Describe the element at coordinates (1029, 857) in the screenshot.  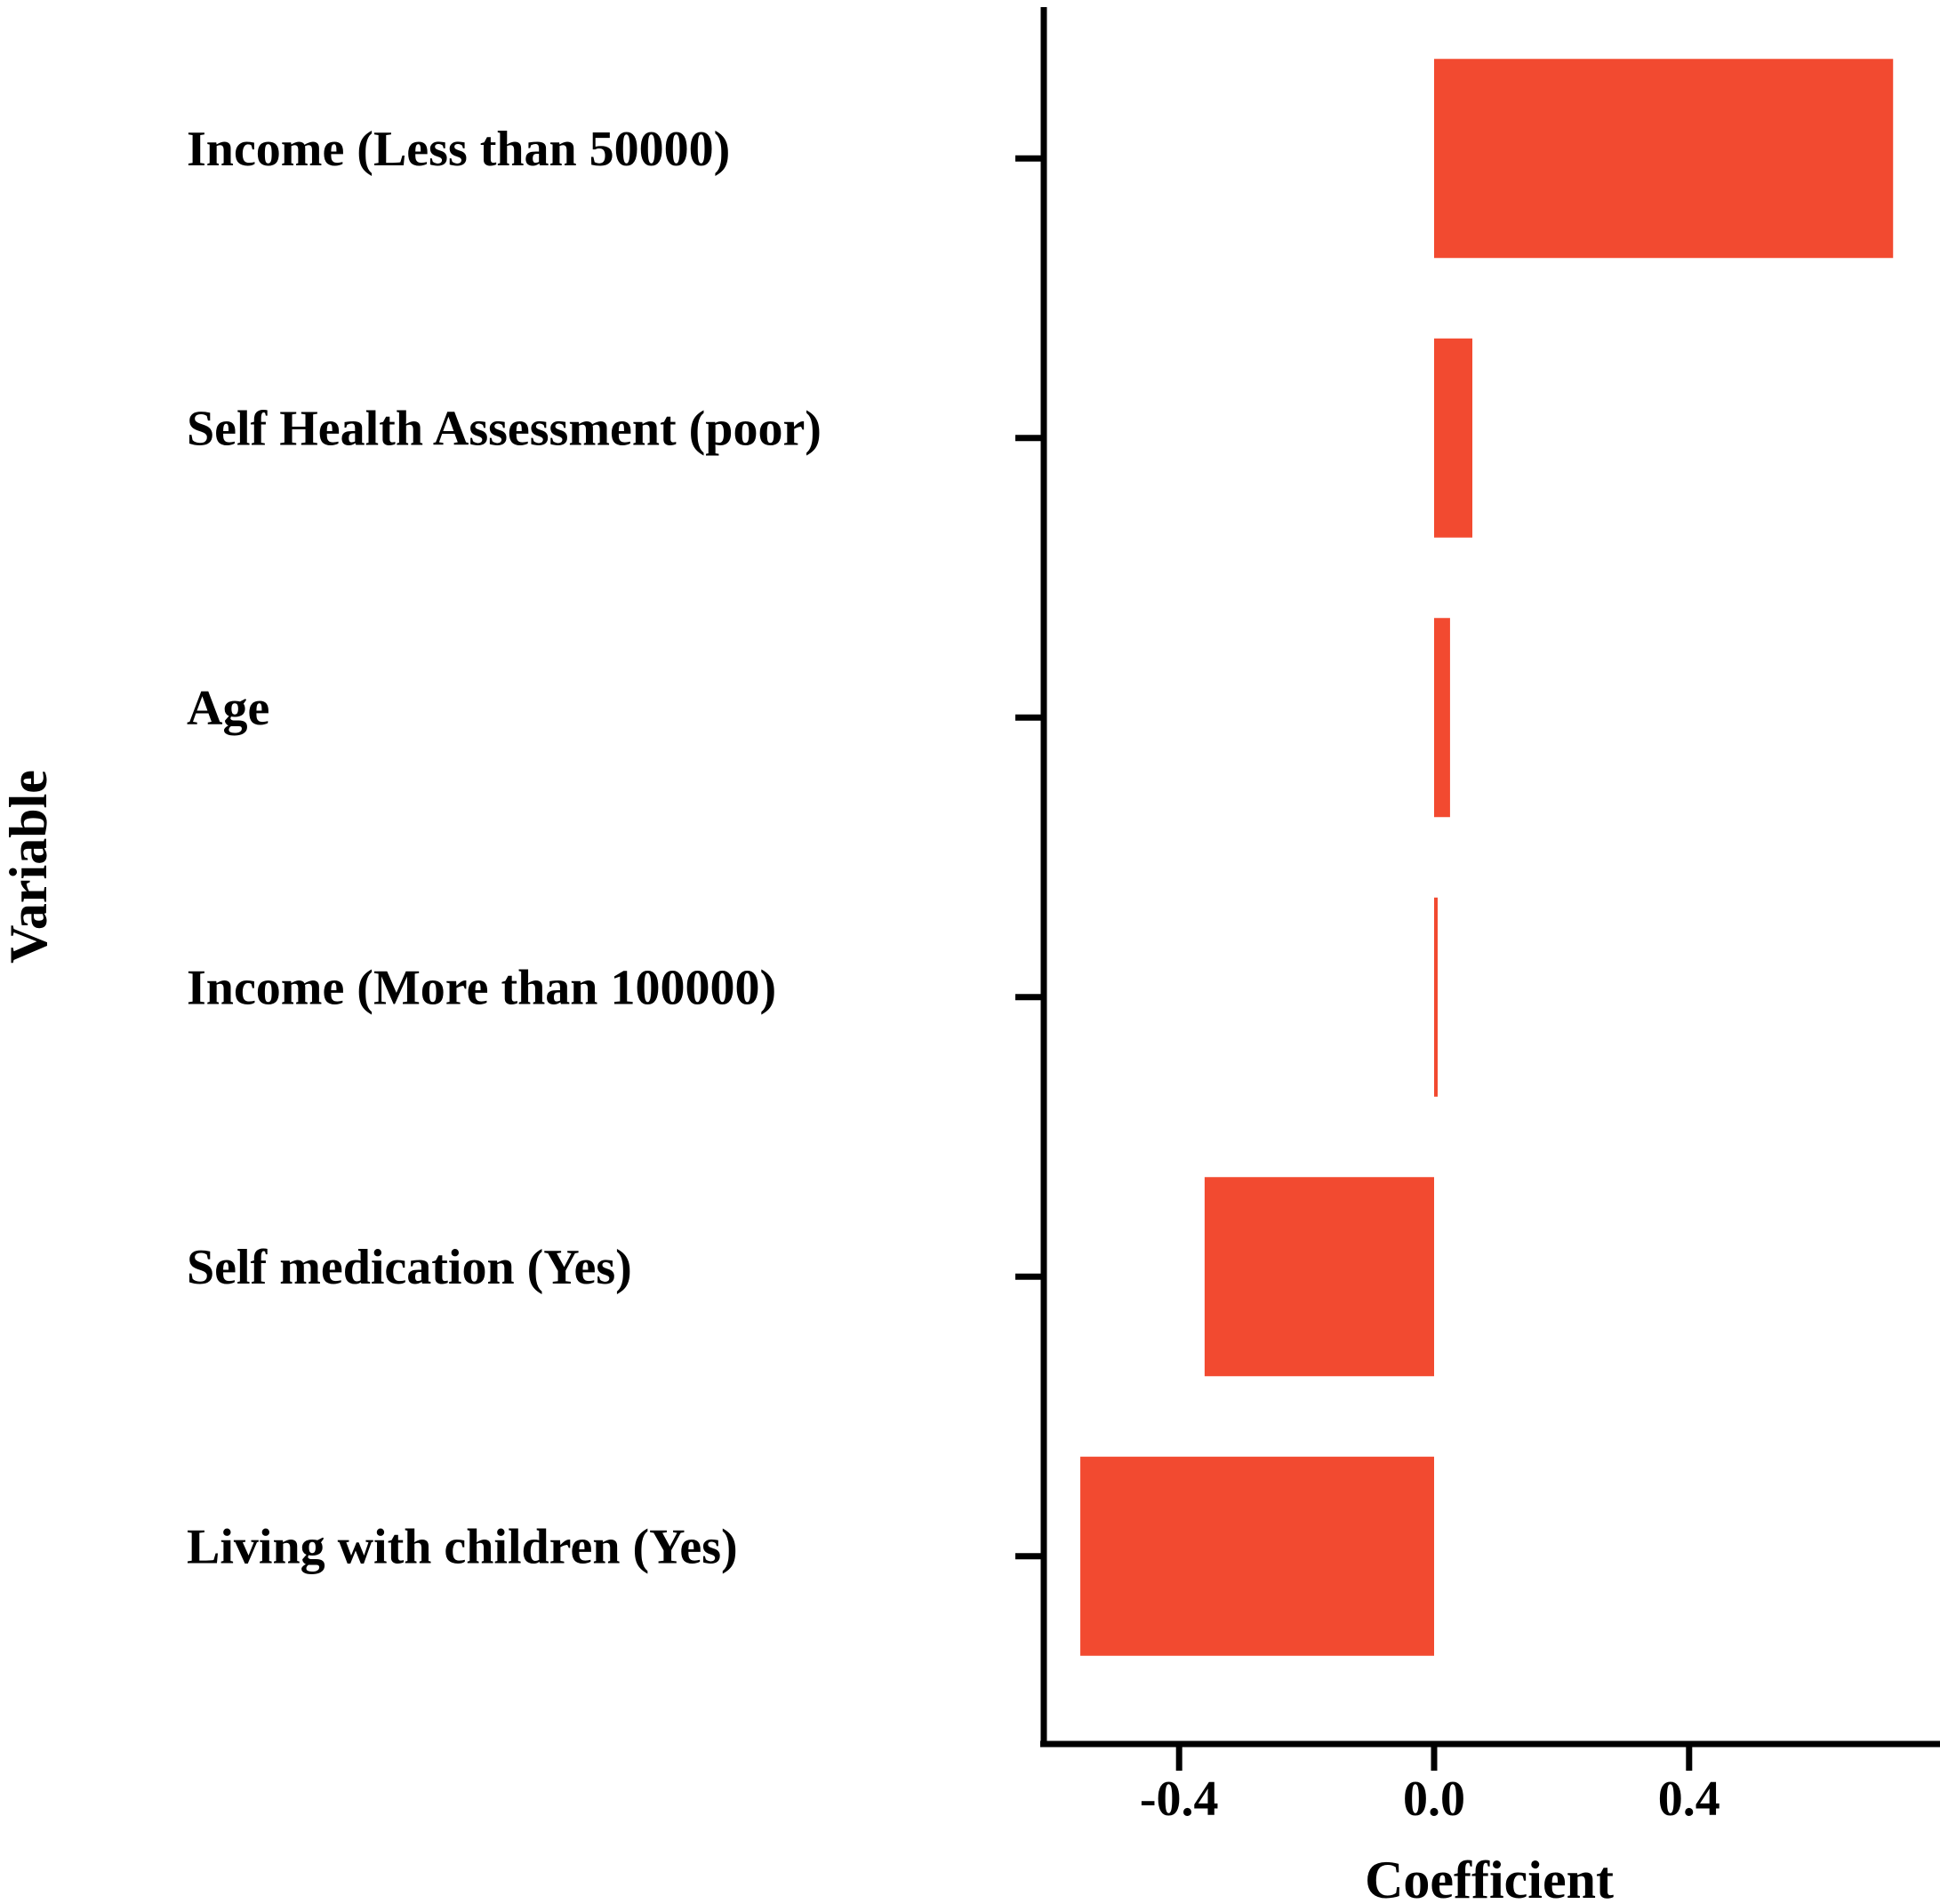
I see `y-ticks` at that location.